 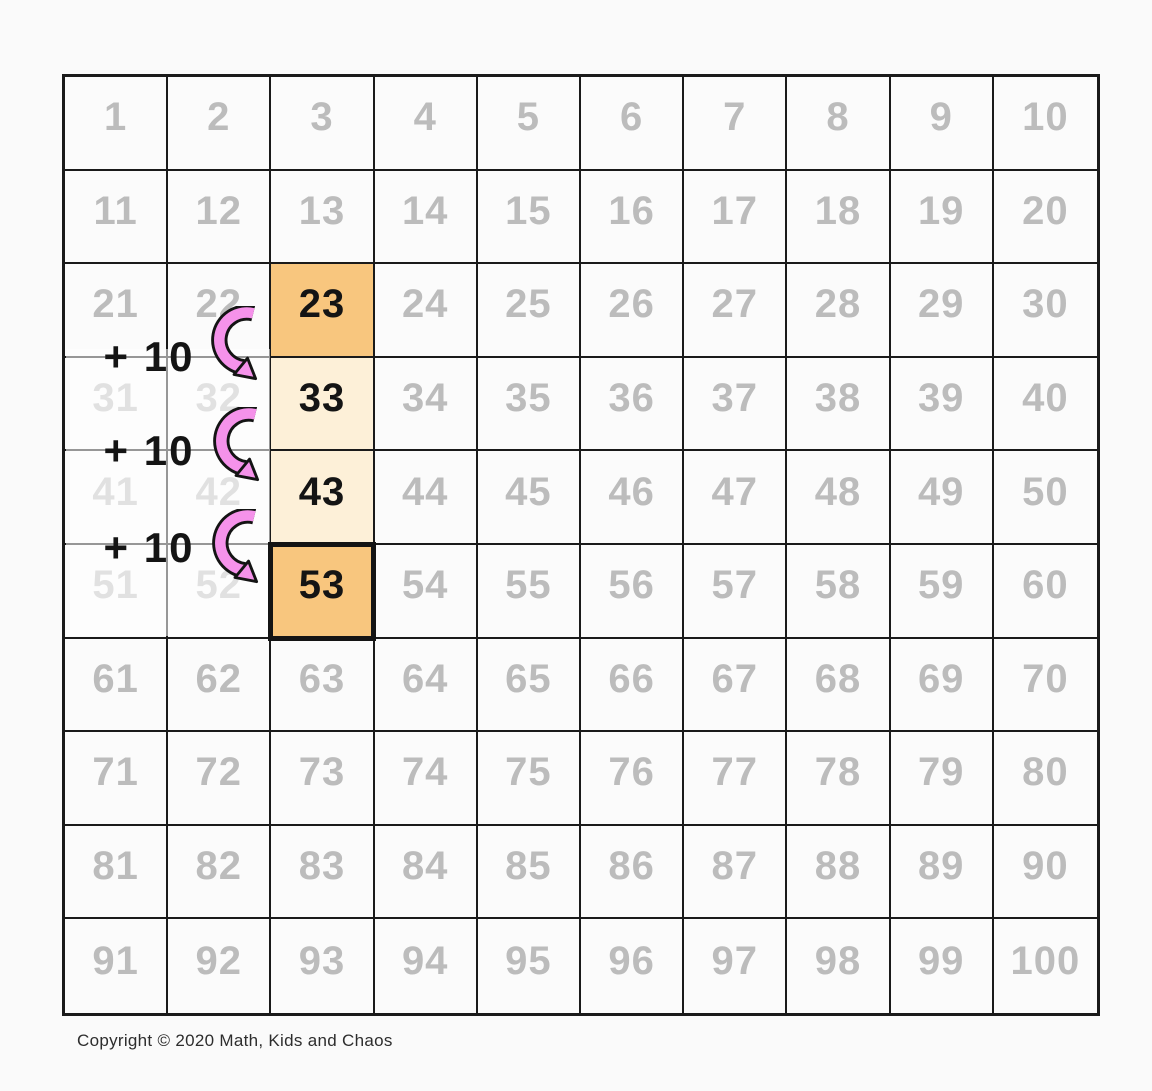 What do you see at coordinates (632, 591) in the screenshot?
I see `grid-cell-56: 56` at bounding box center [632, 591].